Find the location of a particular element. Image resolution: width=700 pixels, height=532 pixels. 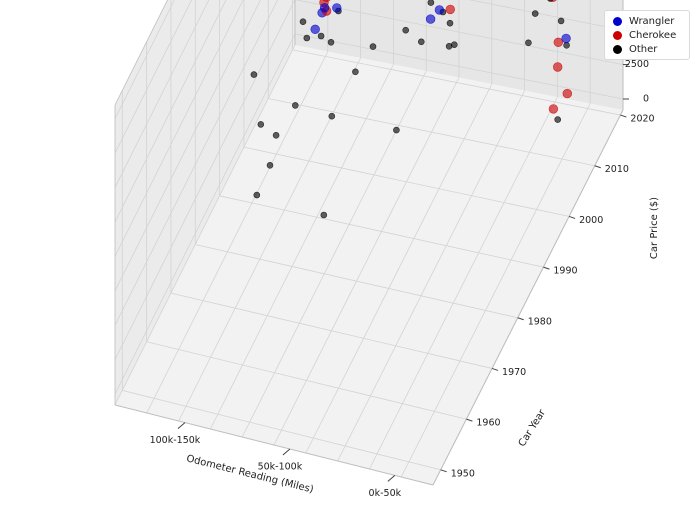

x-tick-label: 0k-50k is located at coordinates (385, 493).